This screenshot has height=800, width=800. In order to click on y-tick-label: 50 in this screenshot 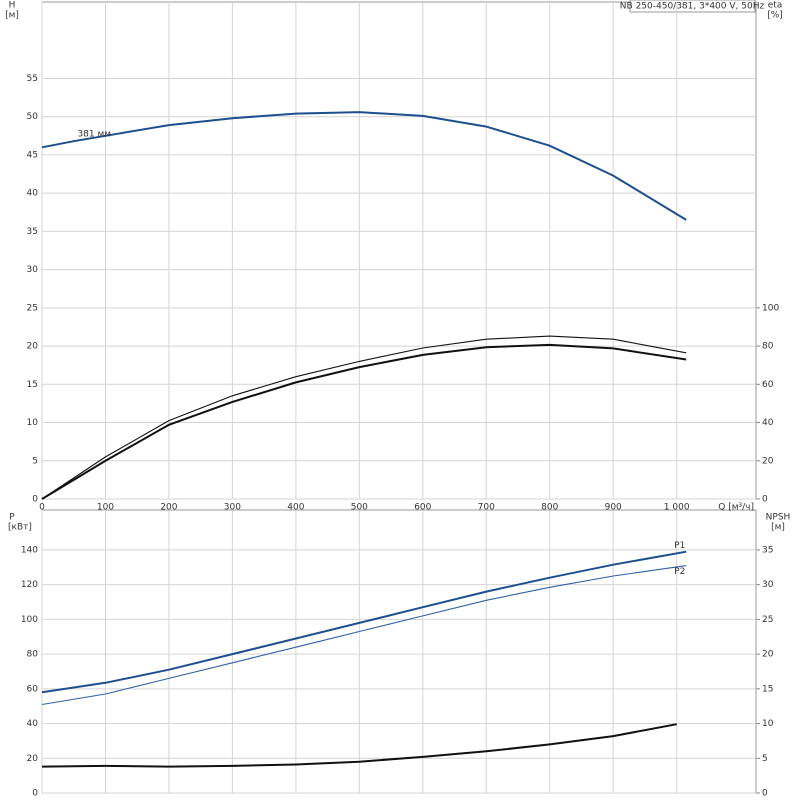, I will do `click(33, 117)`.